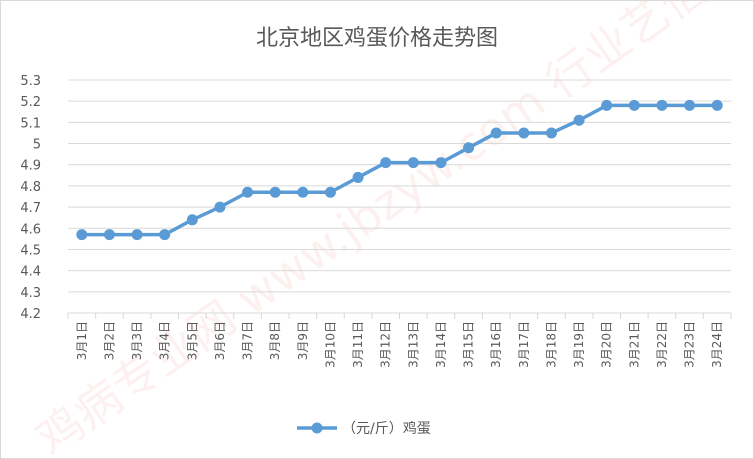 The image size is (754, 459). Describe the element at coordinates (109, 340) in the screenshot. I see `x-tick-label: 3月2日` at that location.